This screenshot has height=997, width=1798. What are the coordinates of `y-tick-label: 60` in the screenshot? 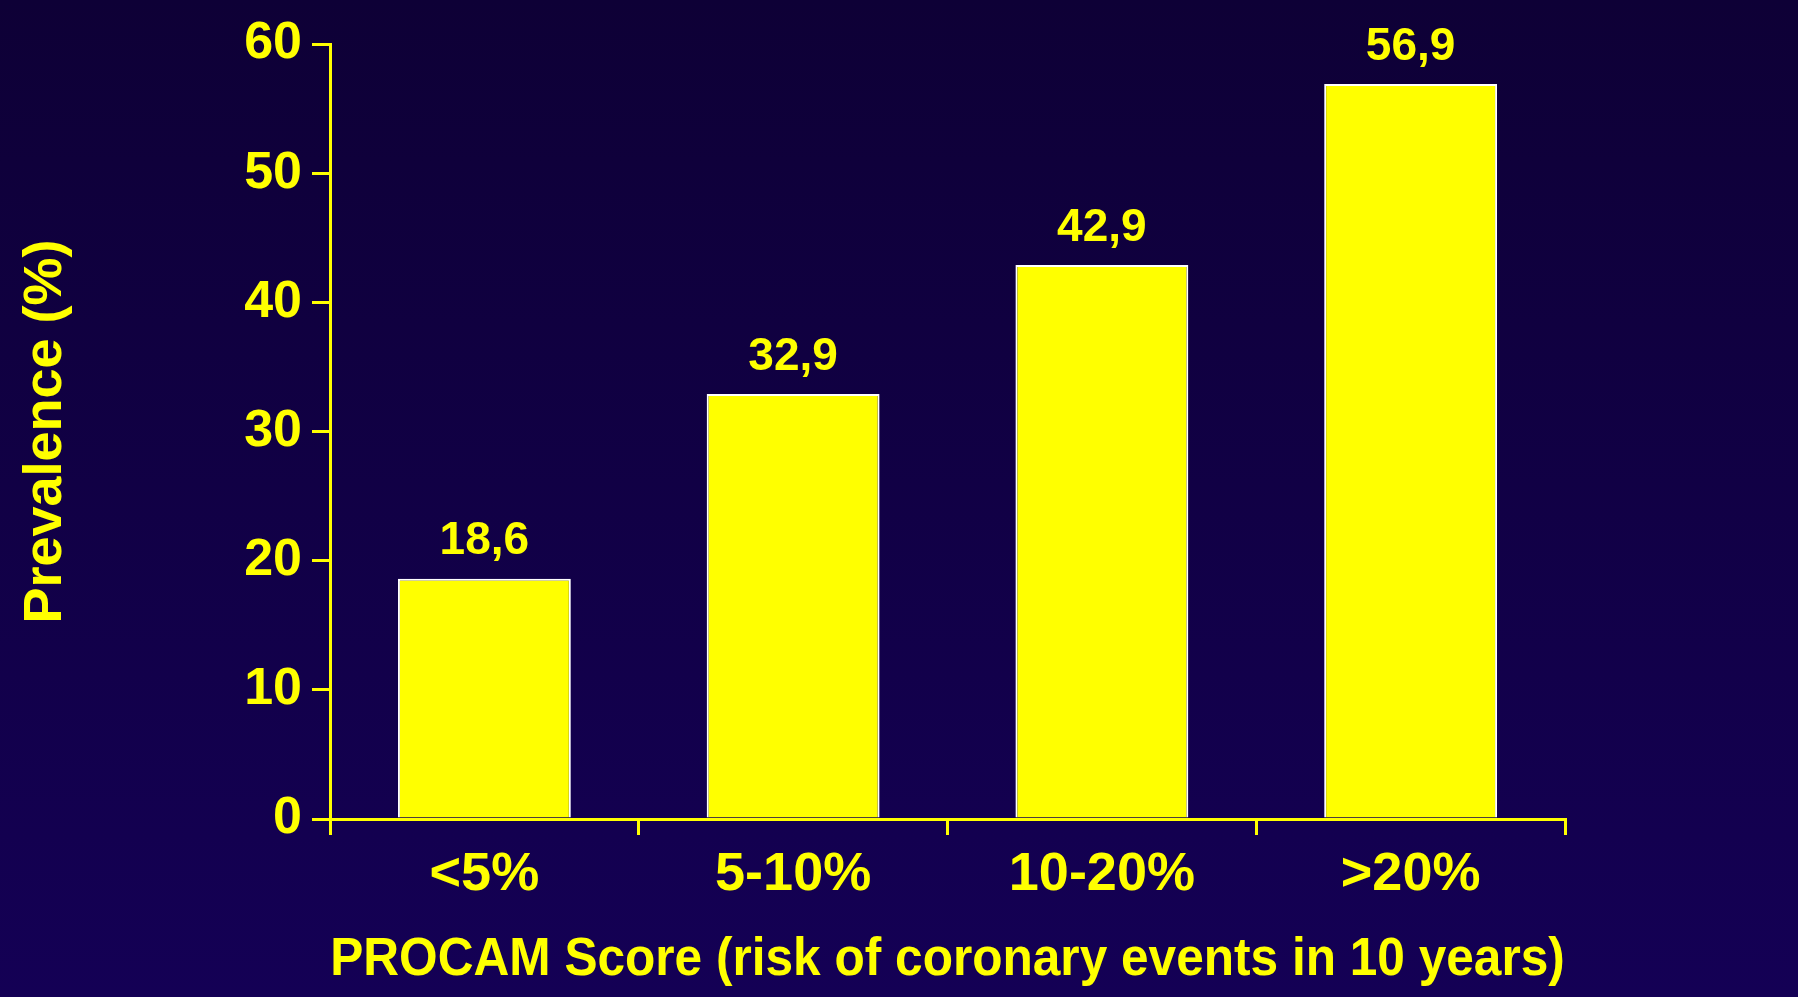 It's located at (273, 40).